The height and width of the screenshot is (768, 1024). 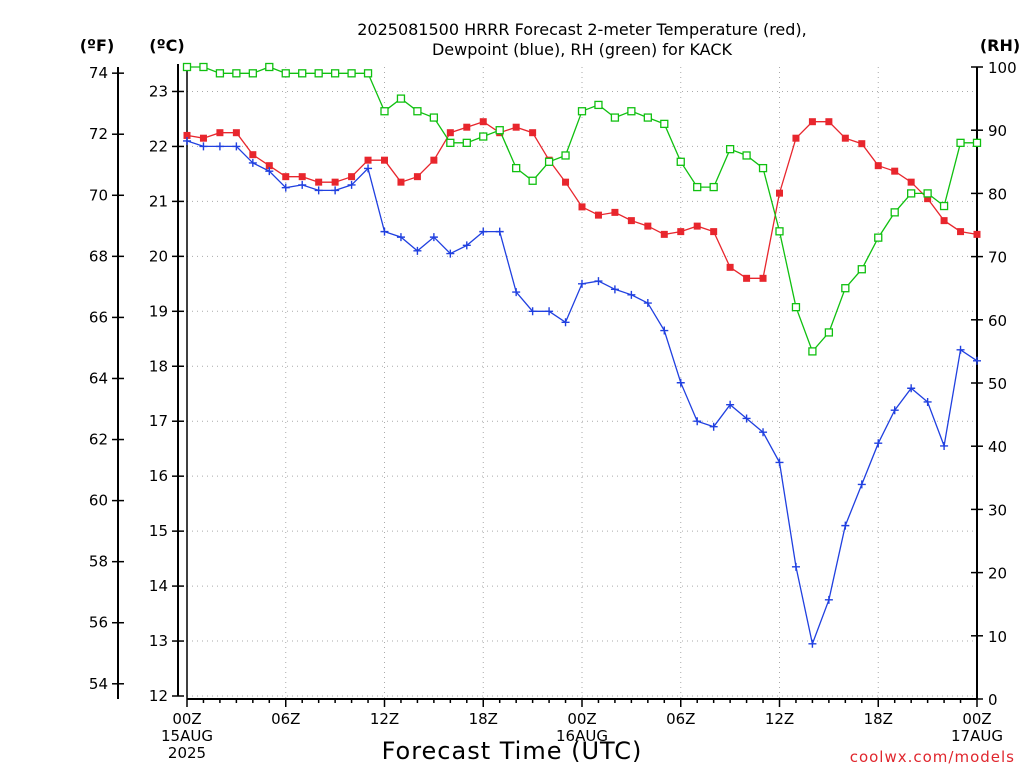 What do you see at coordinates (158, 421) in the screenshot?
I see `celsius-tick-label: 17` at bounding box center [158, 421].